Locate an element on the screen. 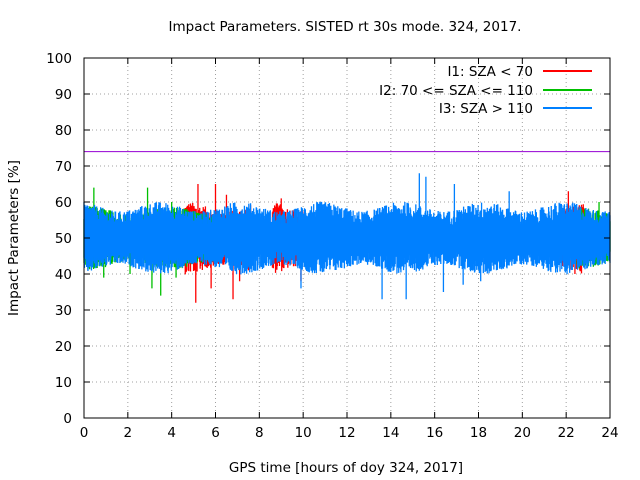 The image size is (640, 480). x-tick-label: 20 is located at coordinates (522, 433).